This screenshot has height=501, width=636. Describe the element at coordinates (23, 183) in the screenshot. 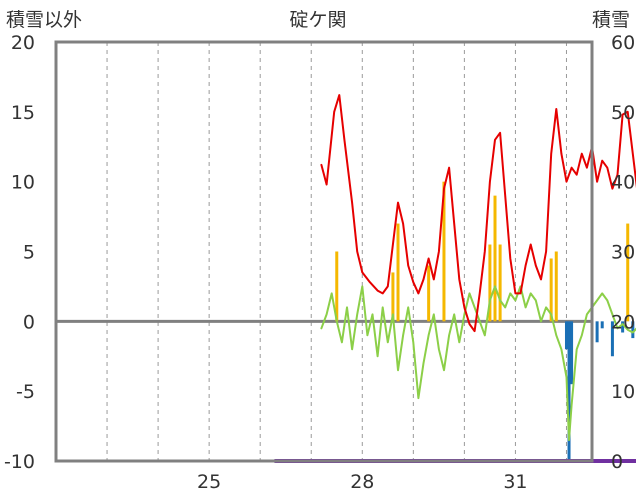

I see `left-tick-label: 10` at that location.